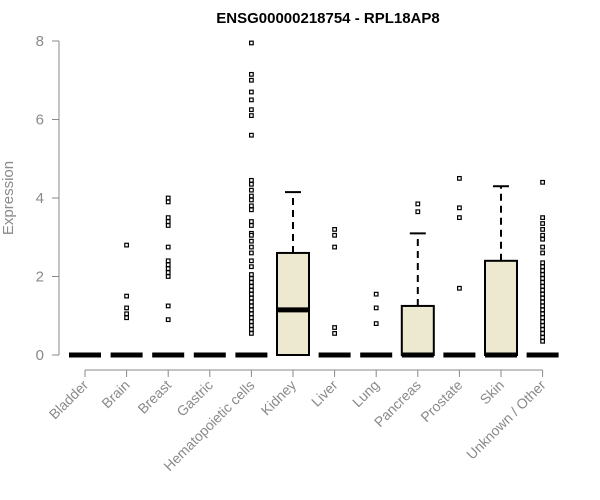 This screenshot has height=500, width=600. Describe the element at coordinates (506, 420) in the screenshot. I see `x-tick-label: Unknown / Other` at that location.